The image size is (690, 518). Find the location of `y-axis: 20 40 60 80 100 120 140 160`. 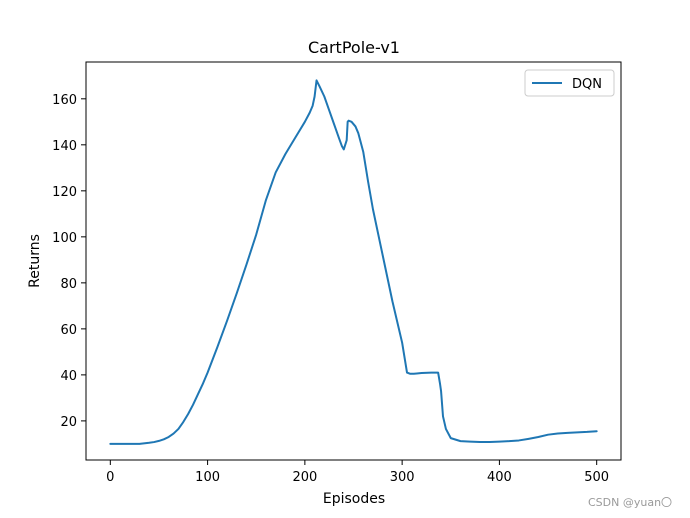

y-axis: 20 40 60 80 100 120 140 160 is located at coordinates (69, 261).